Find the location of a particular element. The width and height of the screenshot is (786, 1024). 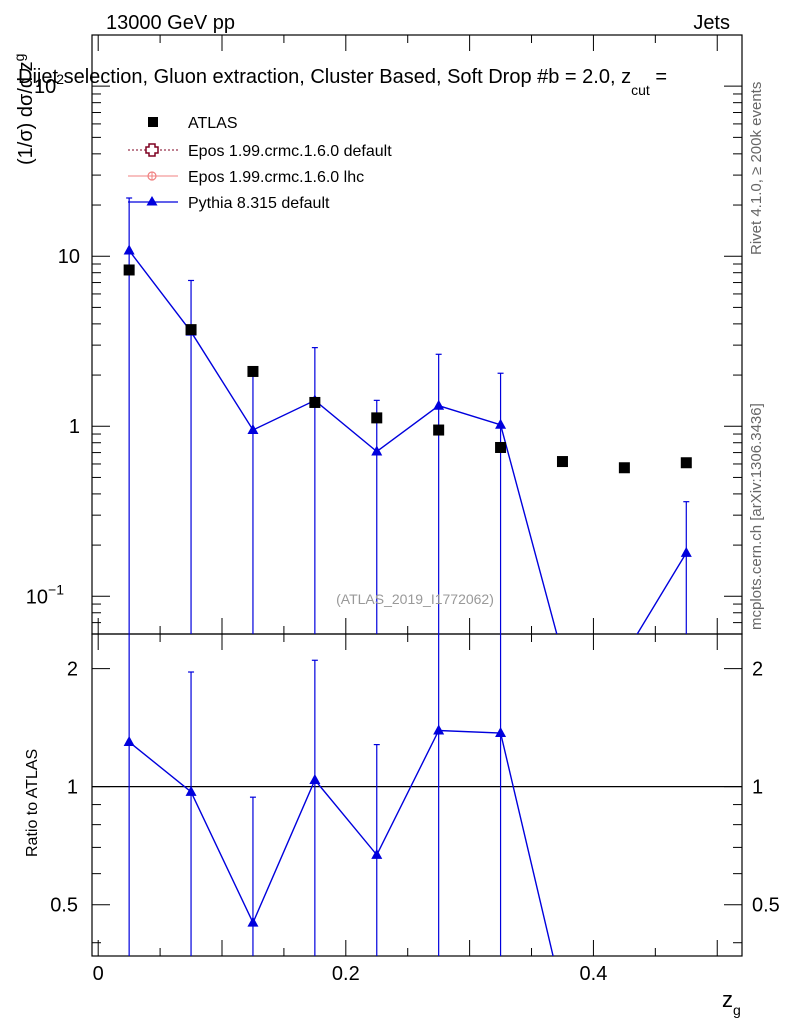

x-tick-label: 0.2 is located at coordinates (346, 974).